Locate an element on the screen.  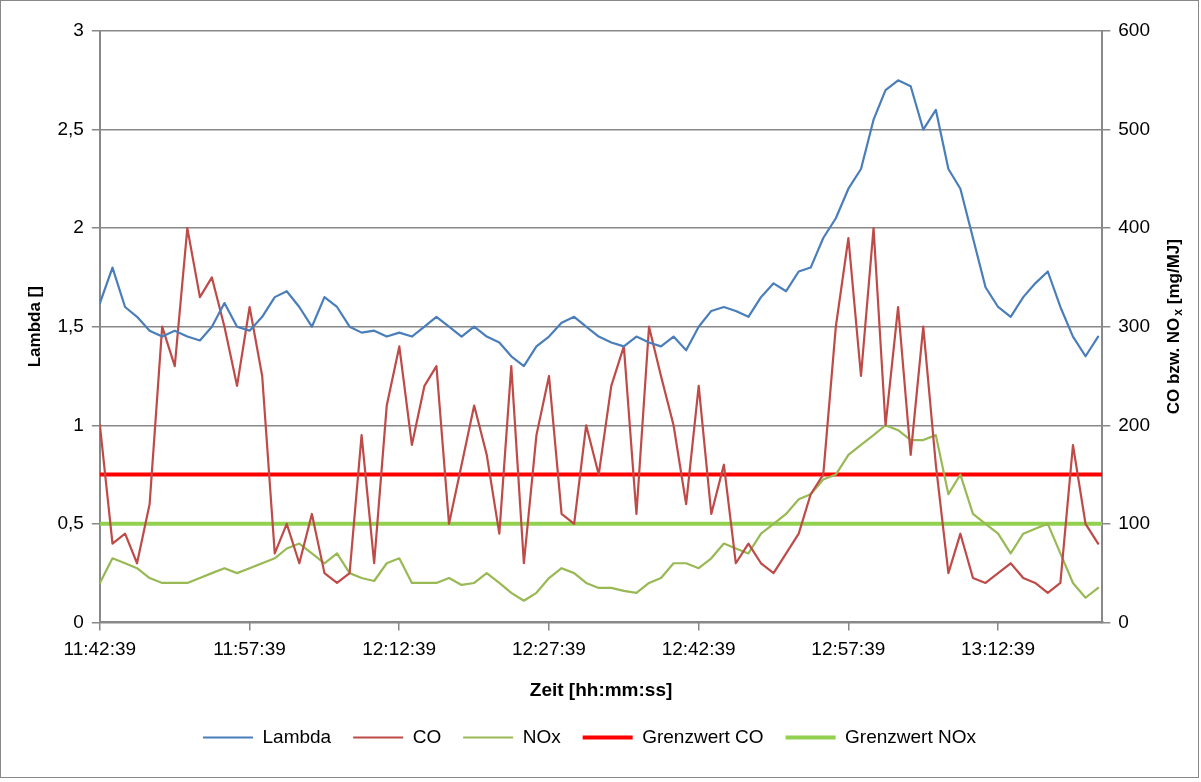
y2-axis-title: CO bzw. NOx [mg/MJ] is located at coordinates (1174, 327).